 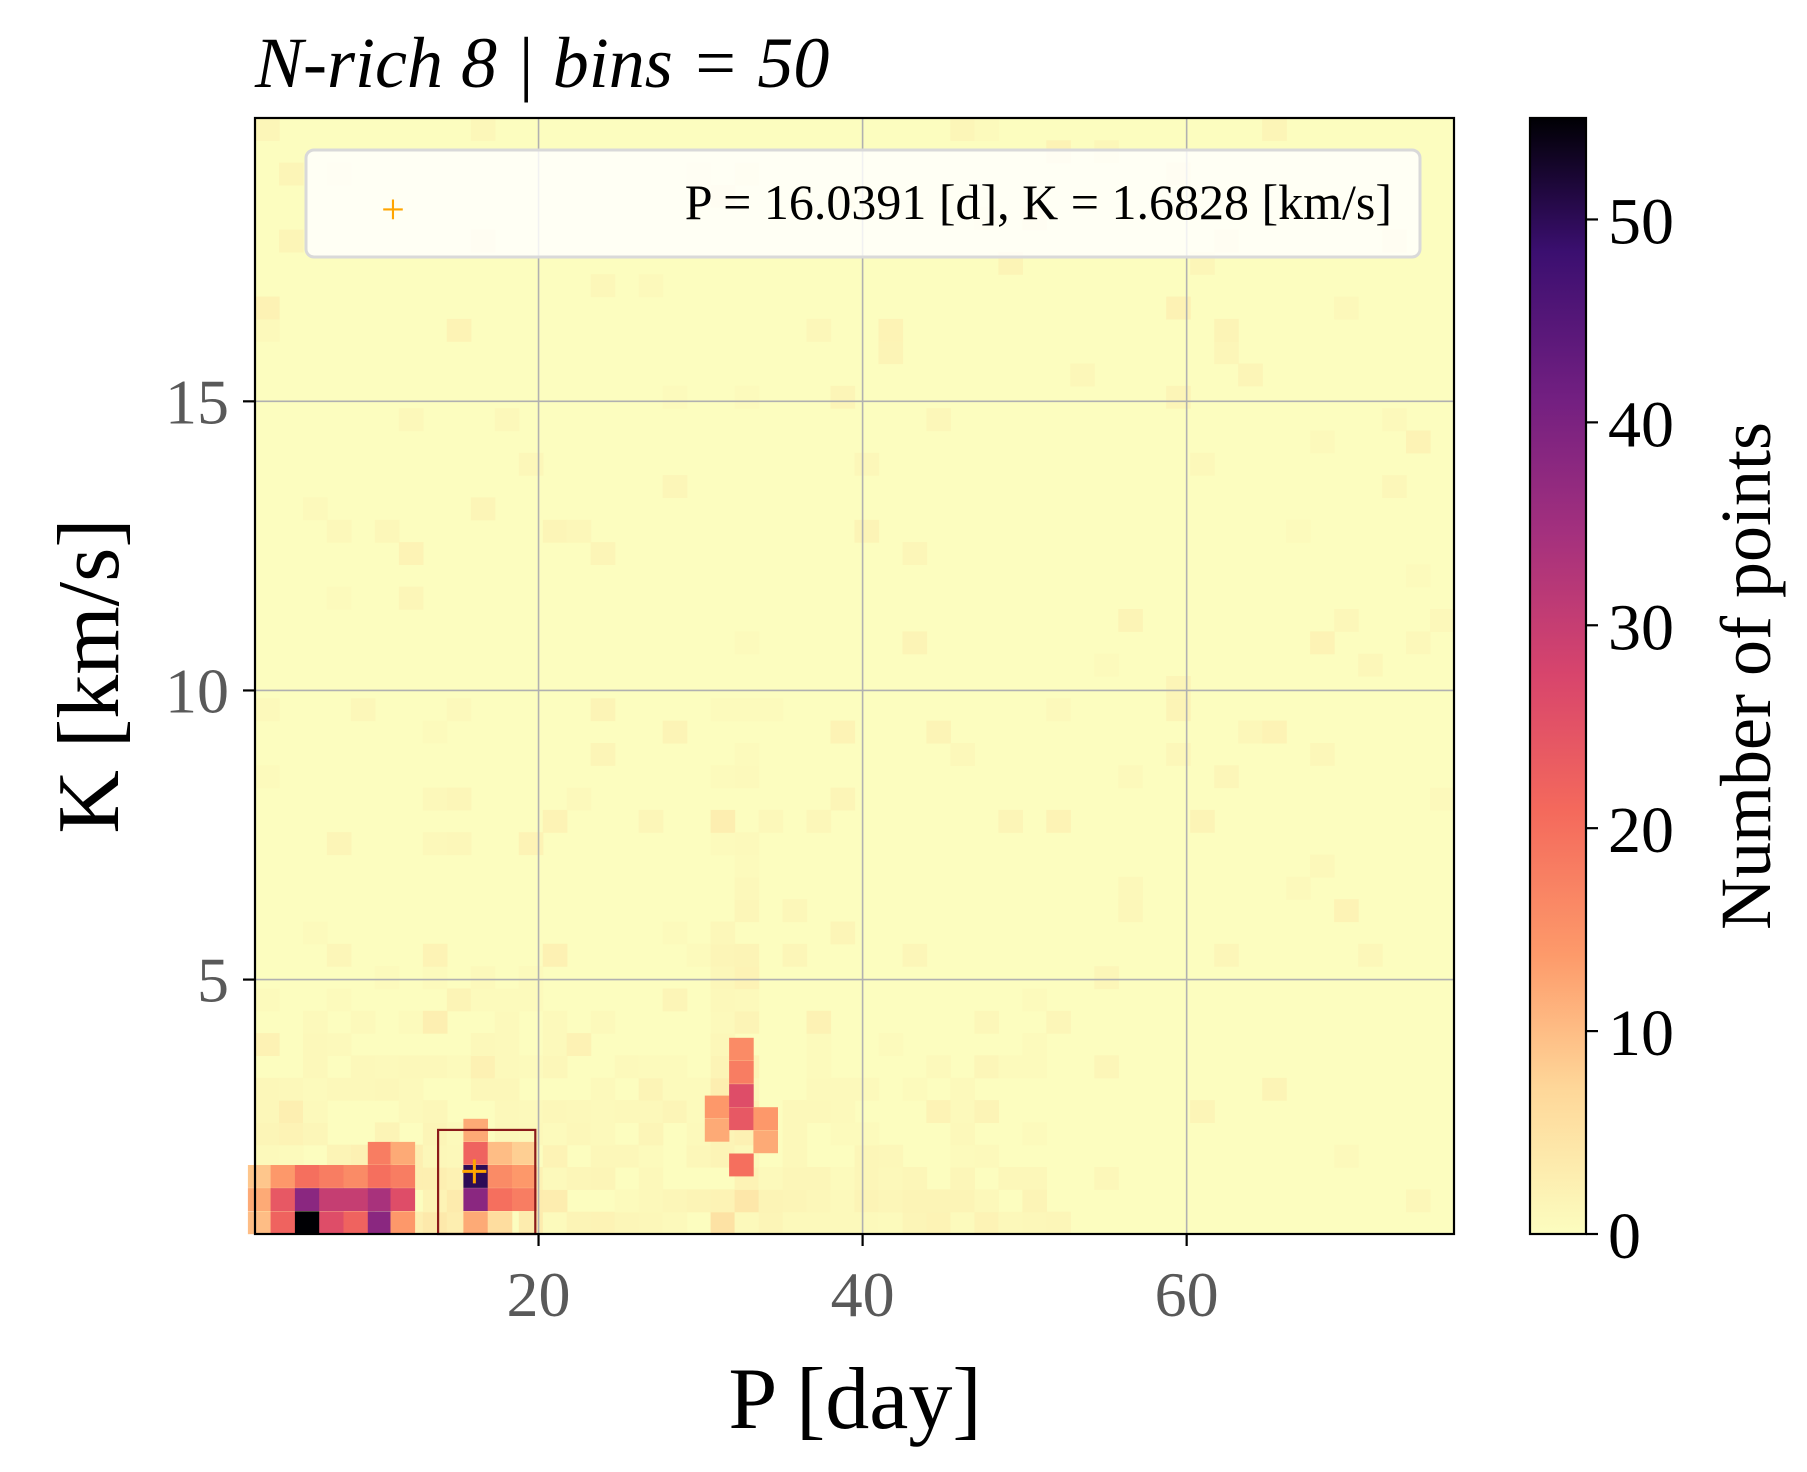 What do you see at coordinates (213, 980) in the screenshot?
I see `y-tick-label: 5` at bounding box center [213, 980].